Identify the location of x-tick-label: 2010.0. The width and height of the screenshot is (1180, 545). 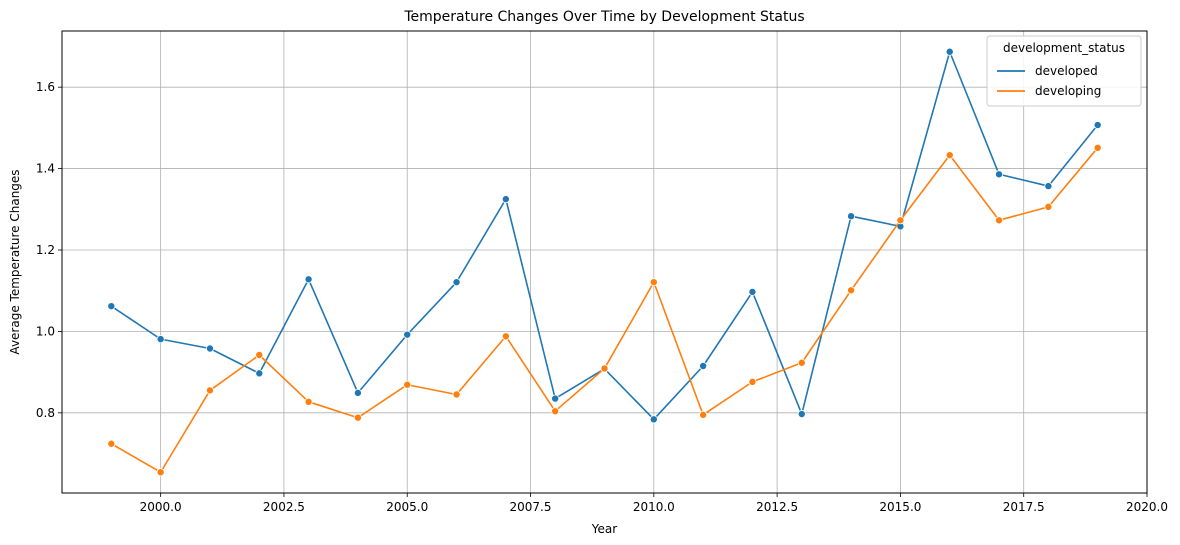
(654, 507).